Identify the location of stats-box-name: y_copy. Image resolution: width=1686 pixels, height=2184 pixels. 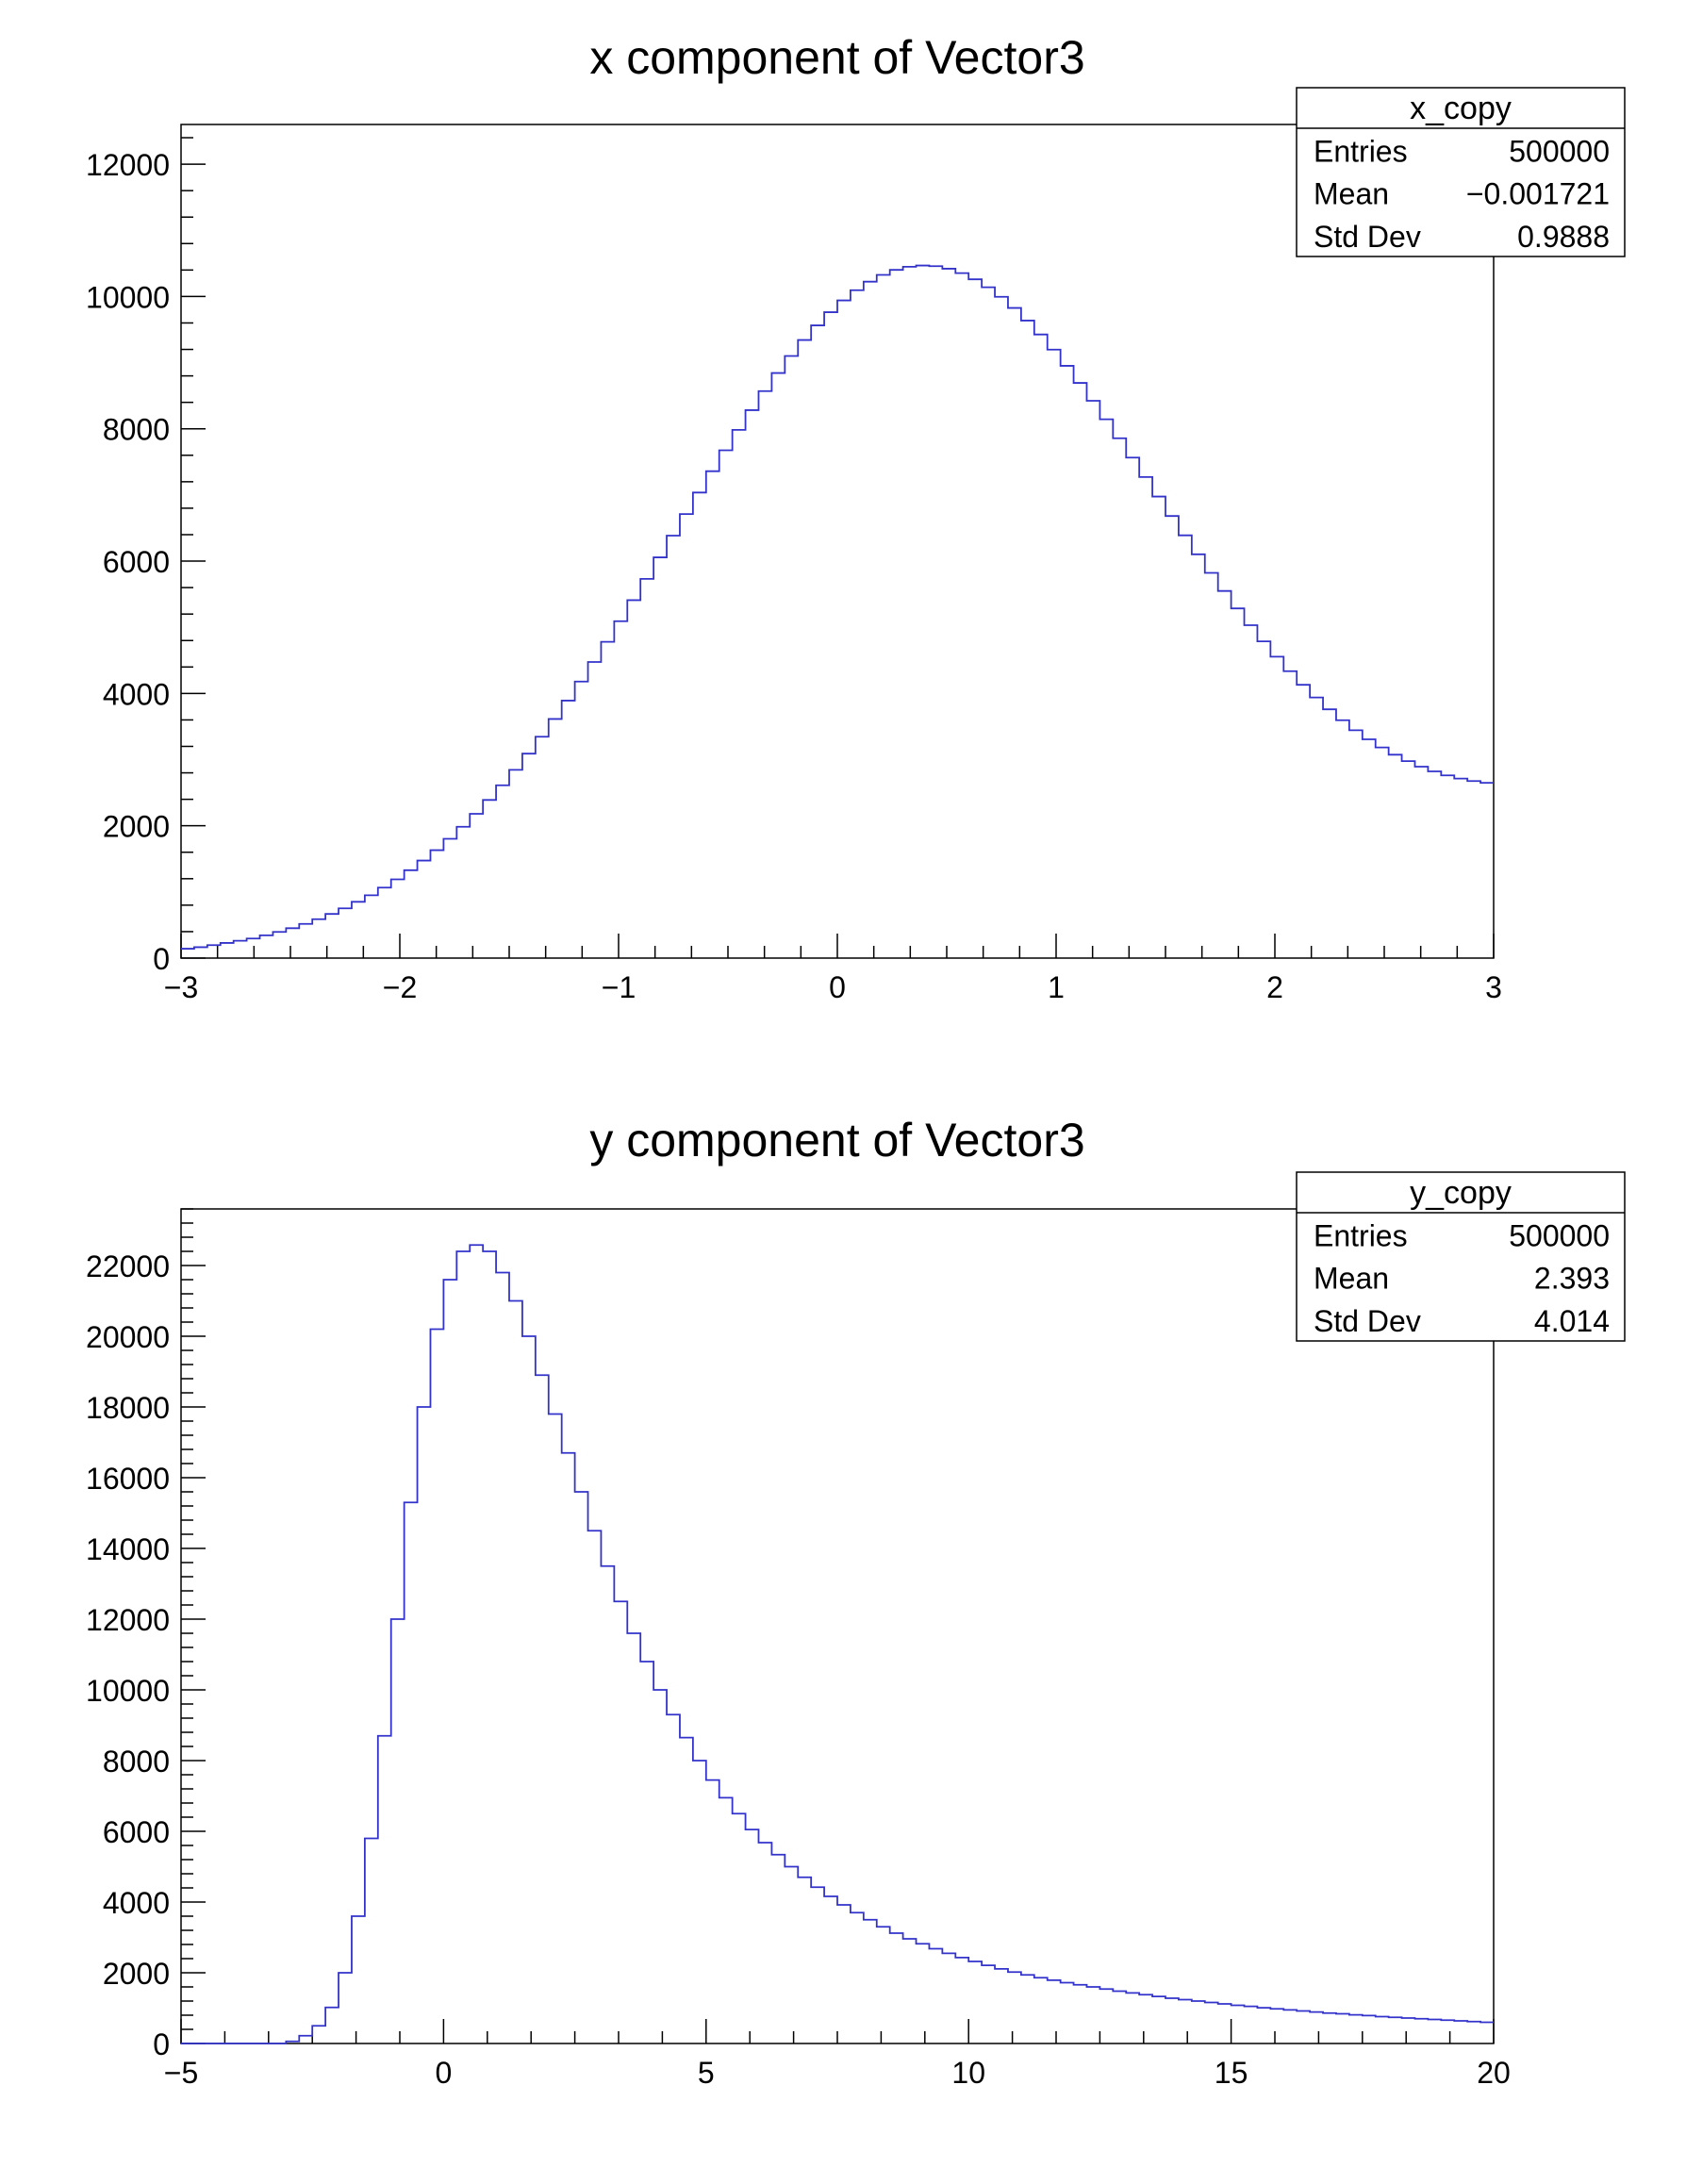
(1461, 1193).